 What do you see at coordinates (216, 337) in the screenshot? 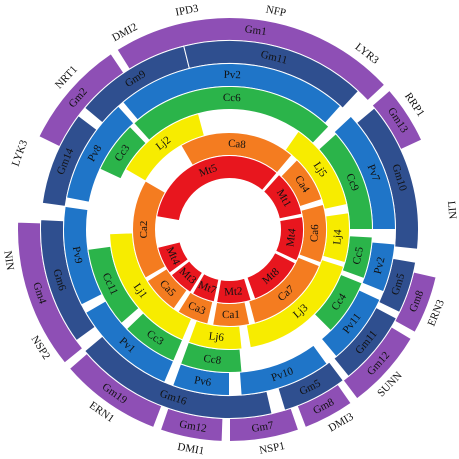
I see `ring-5-segment-label: Lj6` at bounding box center [216, 337].